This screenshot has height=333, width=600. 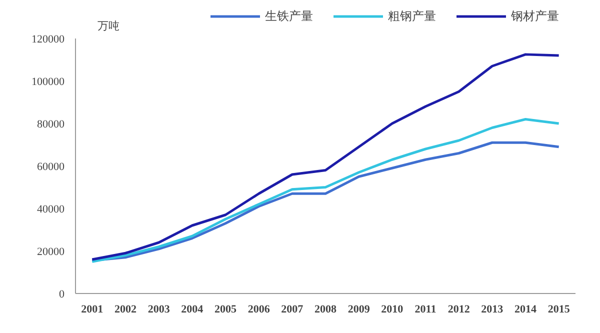 I want to click on x-tick-label: 2012, so click(x=459, y=310).